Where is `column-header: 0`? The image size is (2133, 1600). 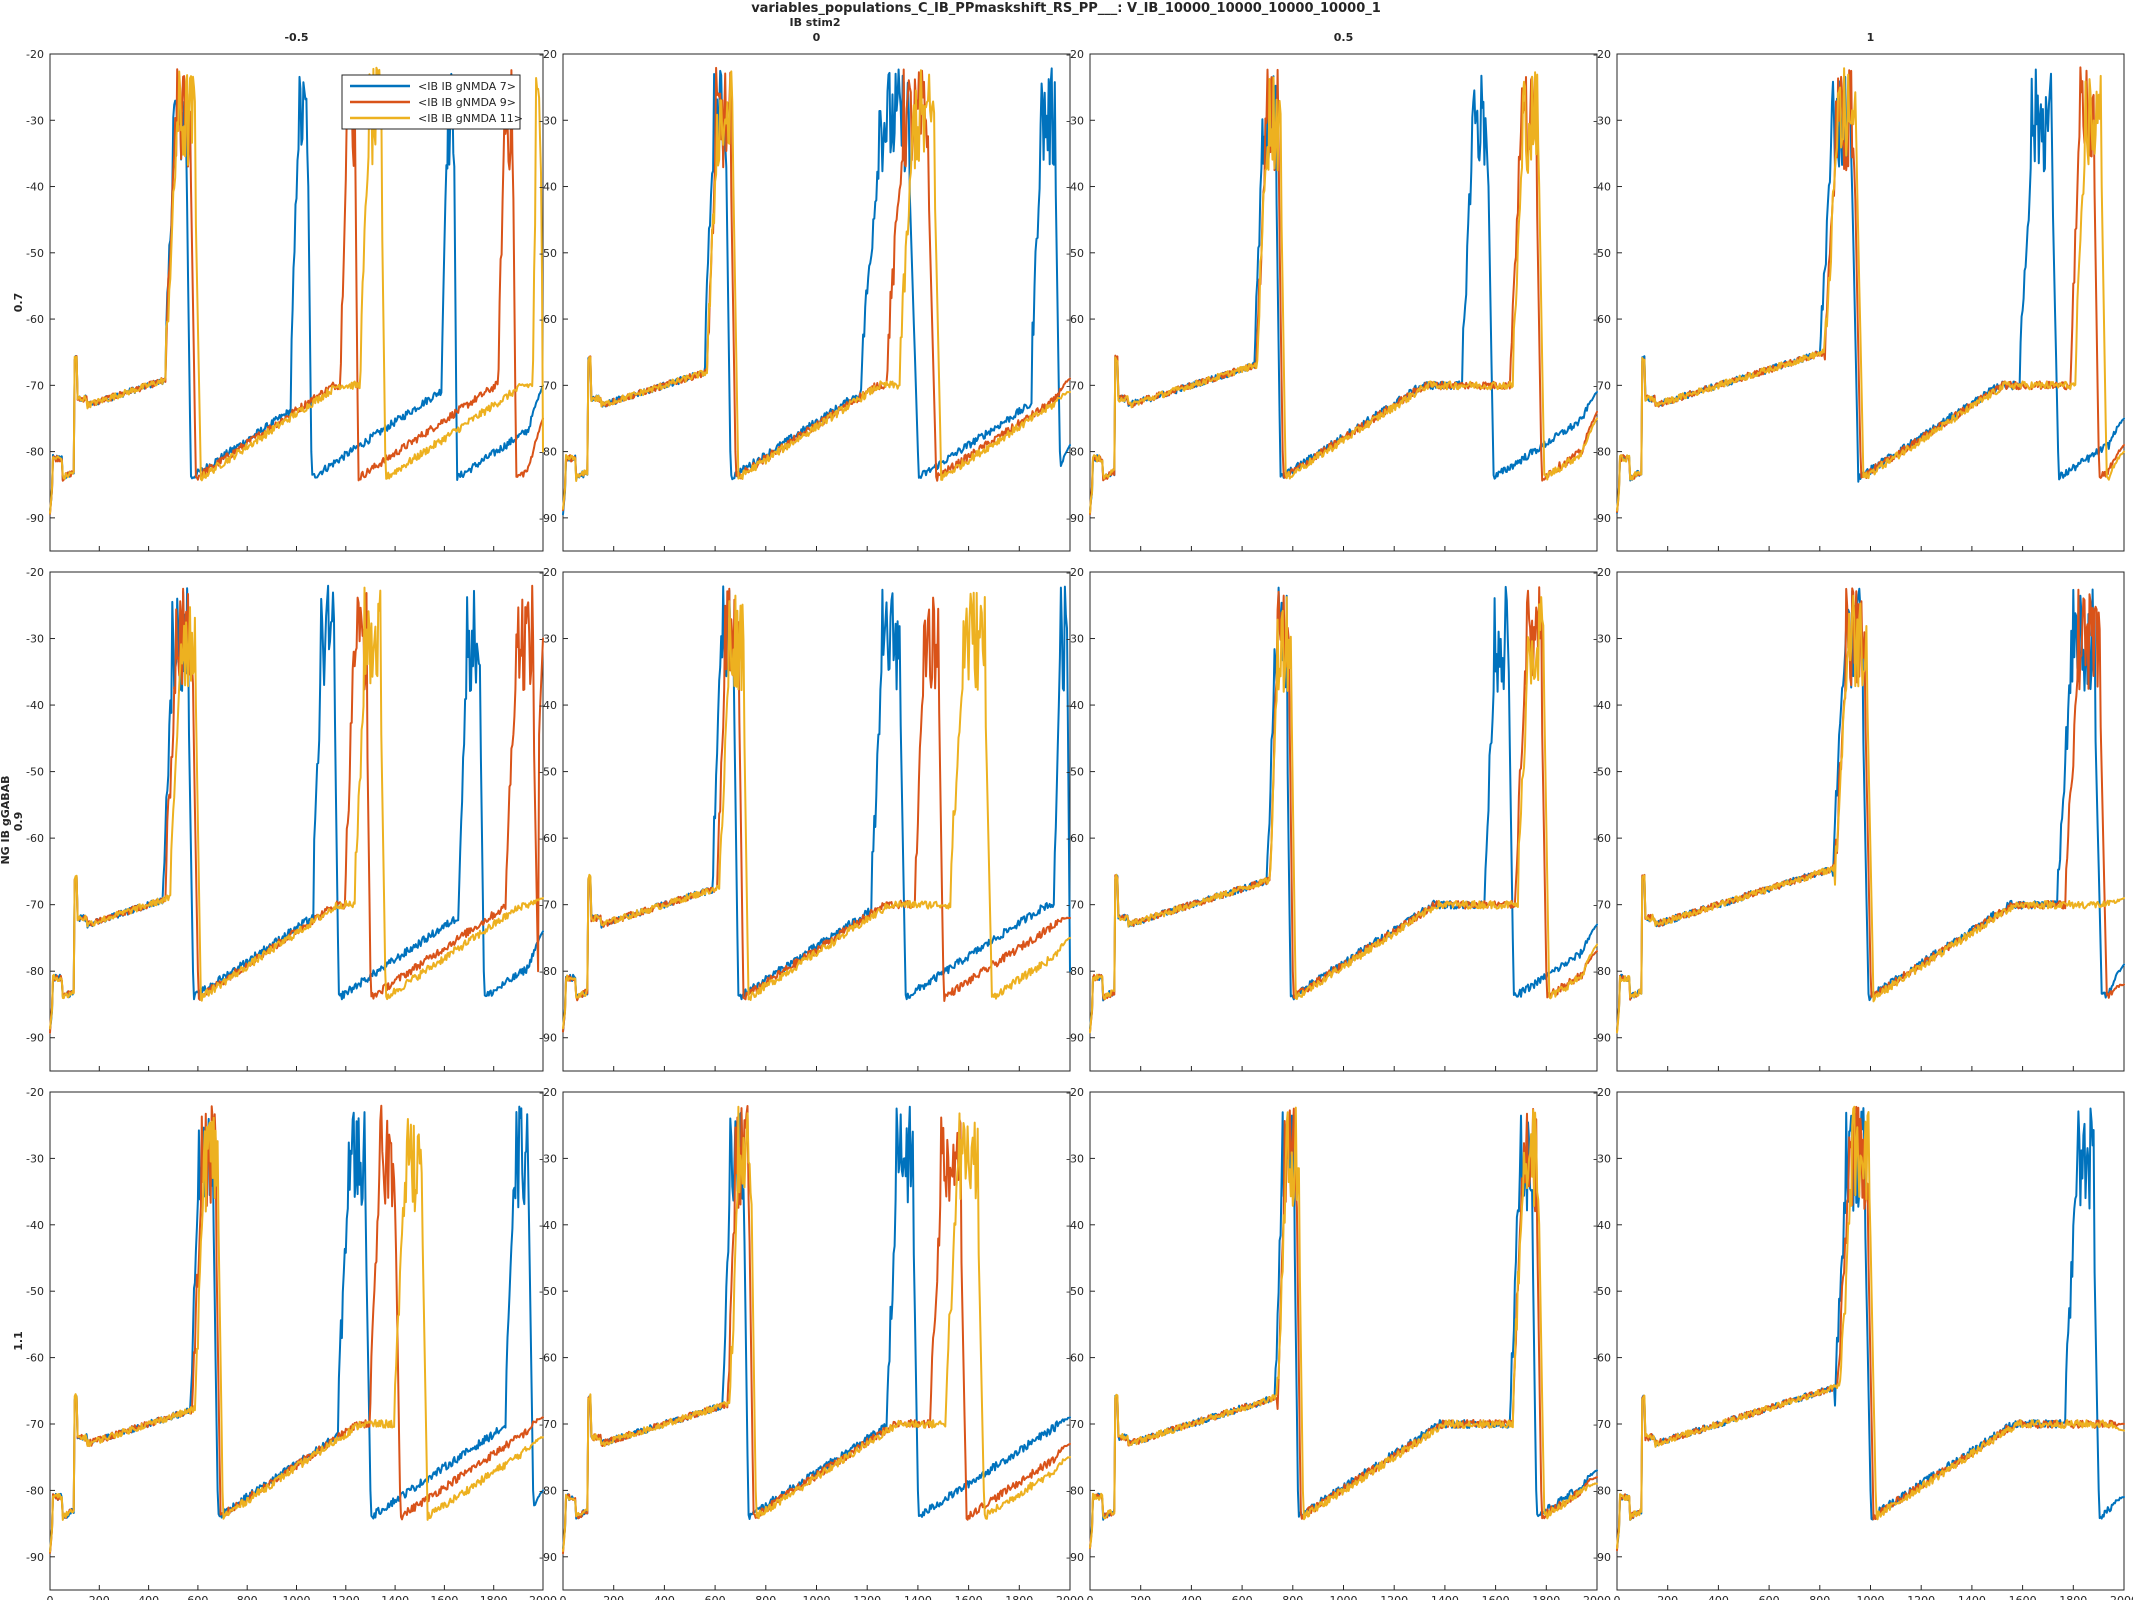
column-header: 0 is located at coordinates (817, 37).